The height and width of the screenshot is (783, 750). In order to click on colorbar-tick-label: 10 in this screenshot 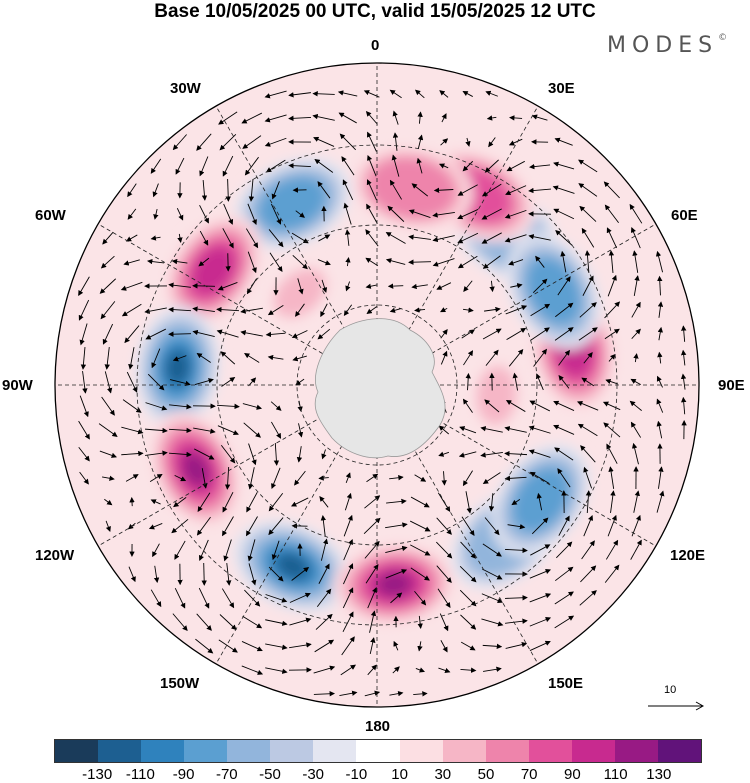, I will do `click(399, 774)`.